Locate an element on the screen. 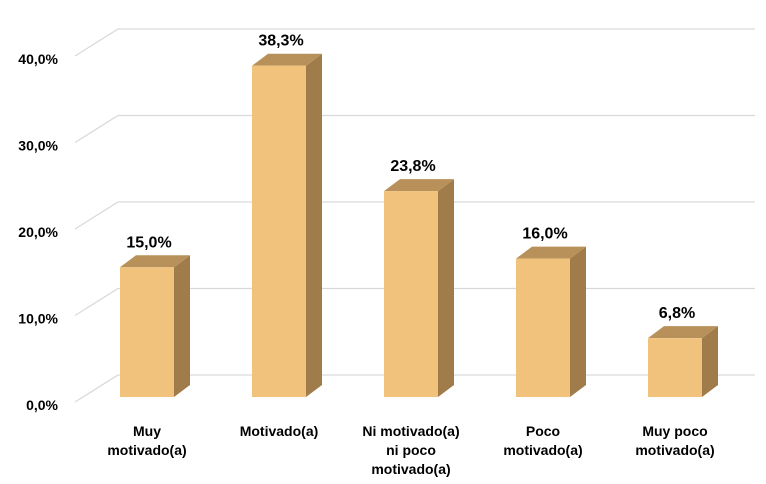 The image size is (766, 484). y-tick-label: 20,0% is located at coordinates (38, 232).